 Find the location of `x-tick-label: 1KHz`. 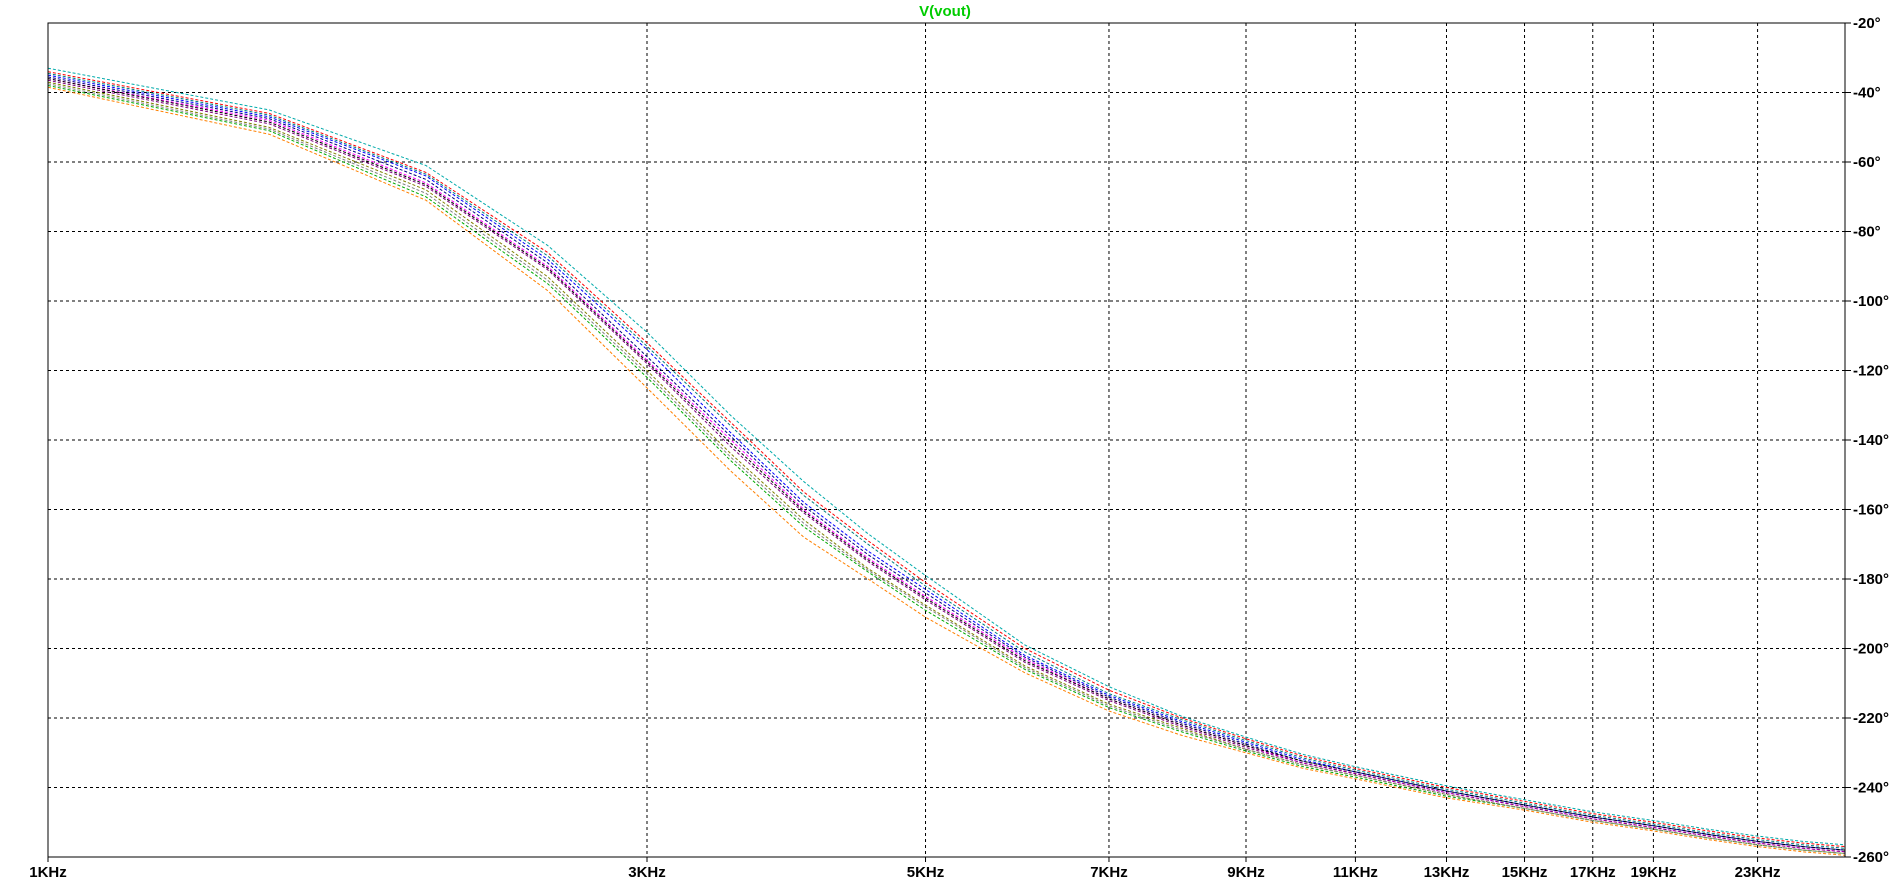

x-tick-label: 1KHz is located at coordinates (48, 872).